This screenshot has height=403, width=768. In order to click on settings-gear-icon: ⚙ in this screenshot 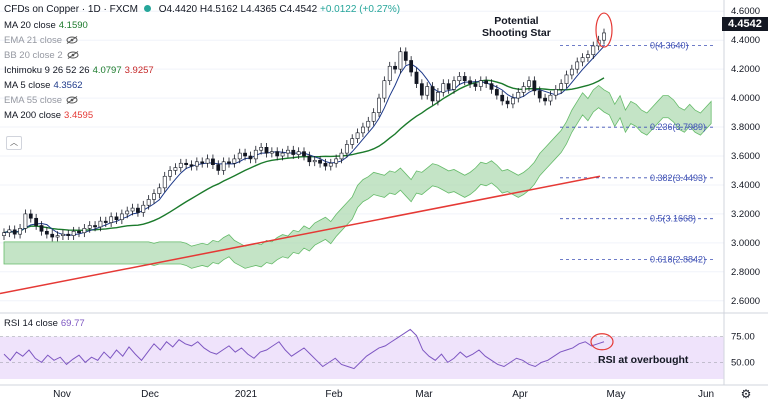, I will do `click(746, 394)`.